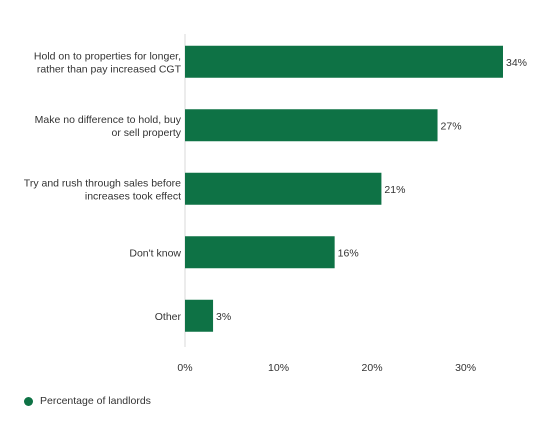 The width and height of the screenshot is (560, 431). Describe the element at coordinates (184, 368) in the screenshot. I see `x-tick-label-0: 0%` at that location.